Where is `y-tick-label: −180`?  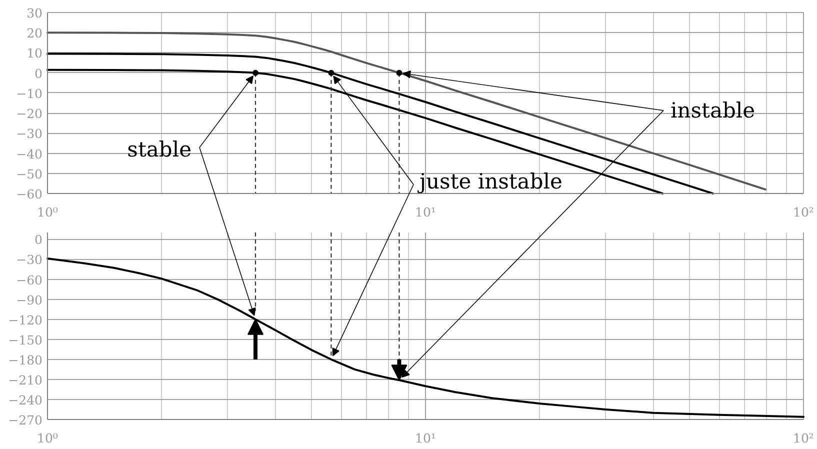
y-tick-label: −180 is located at coordinates (25, 360).